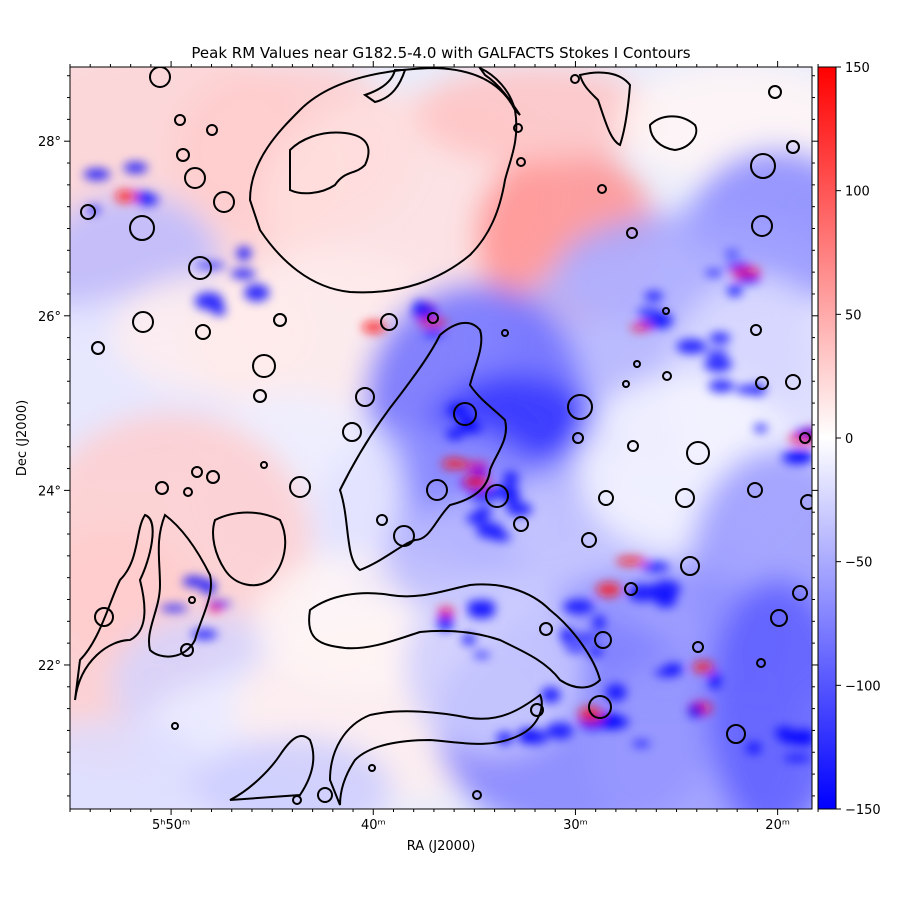  I want to click on y-tick-label: 28°, so click(49, 142).